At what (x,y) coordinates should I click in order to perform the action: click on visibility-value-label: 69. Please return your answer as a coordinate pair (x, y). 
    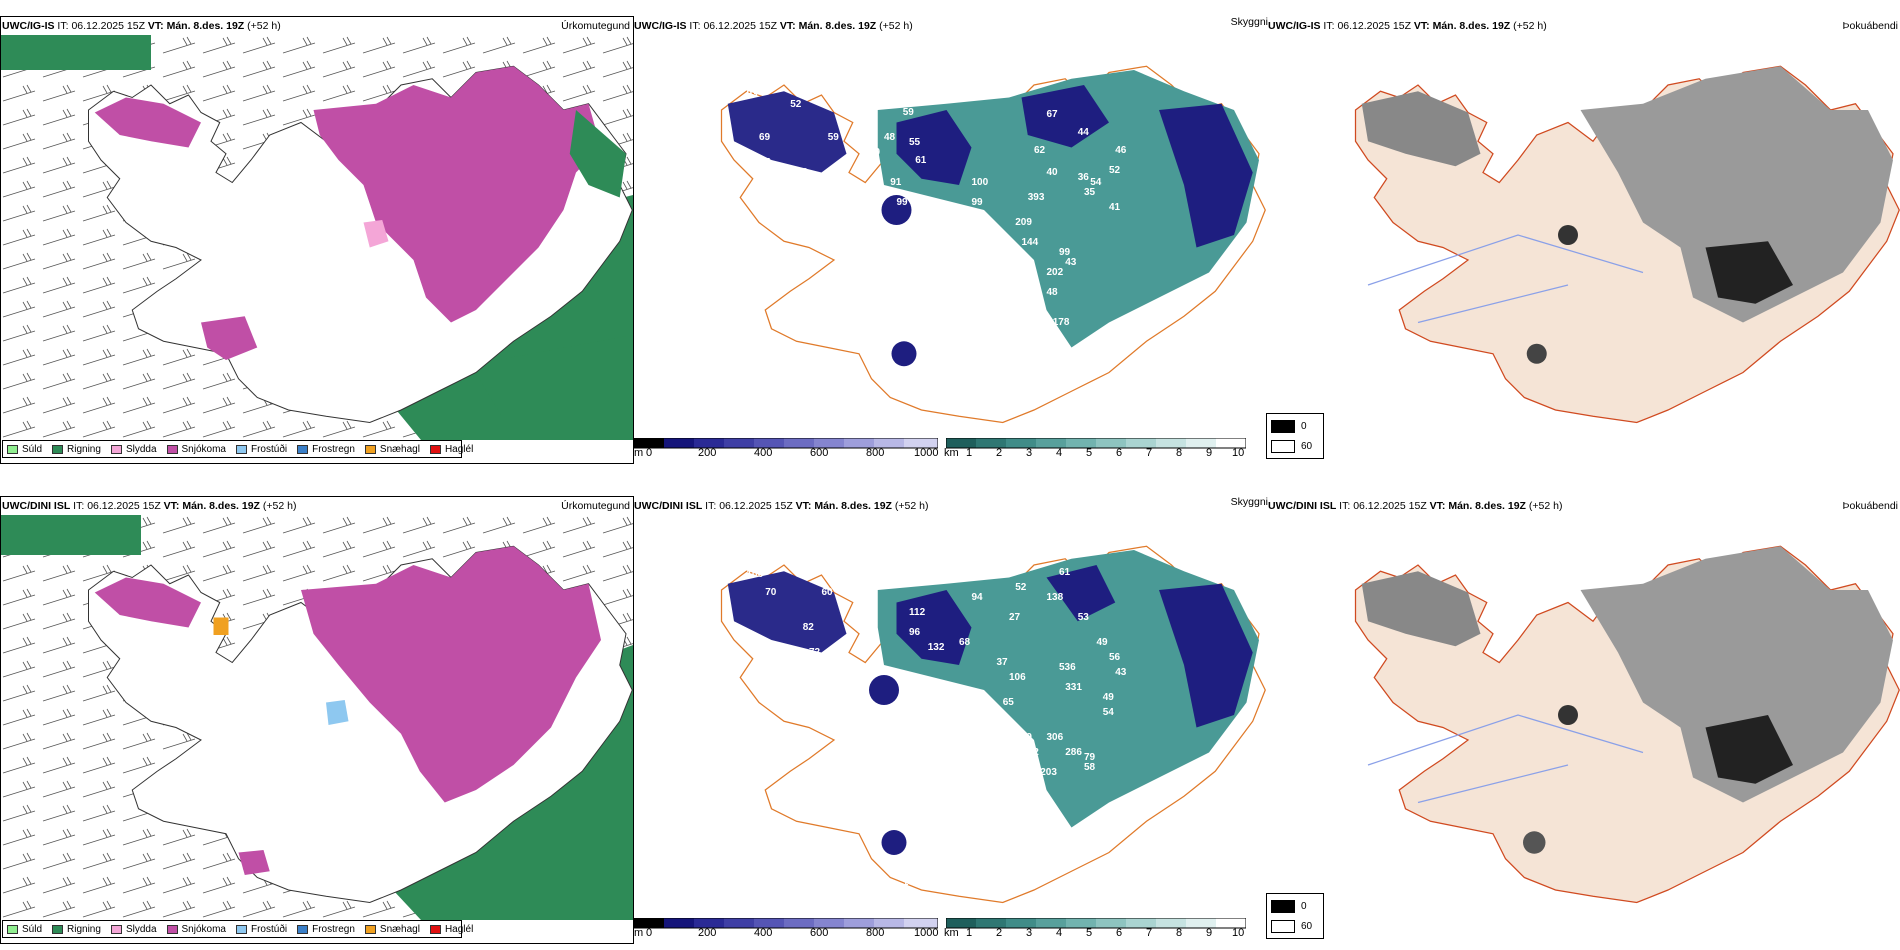
    Looking at the image, I should click on (765, 137).